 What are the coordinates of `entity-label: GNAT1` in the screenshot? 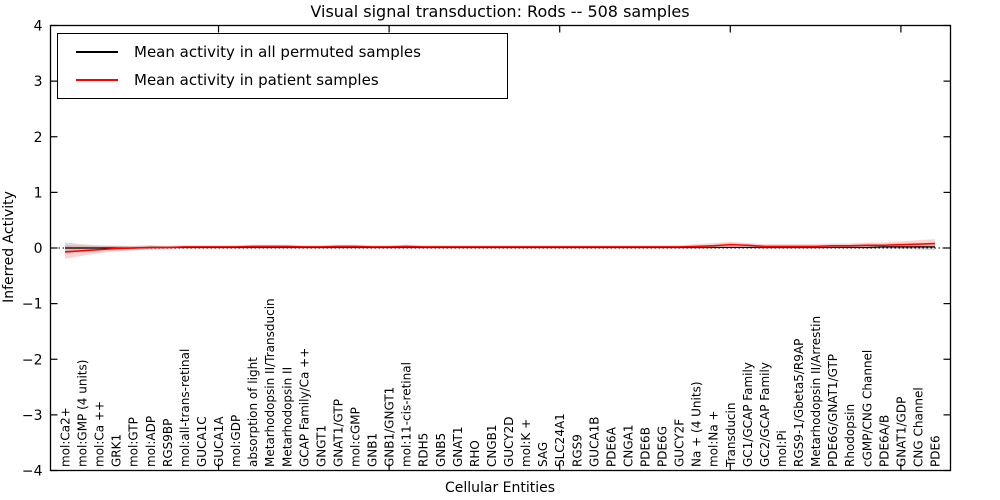 It's located at (458, 446).